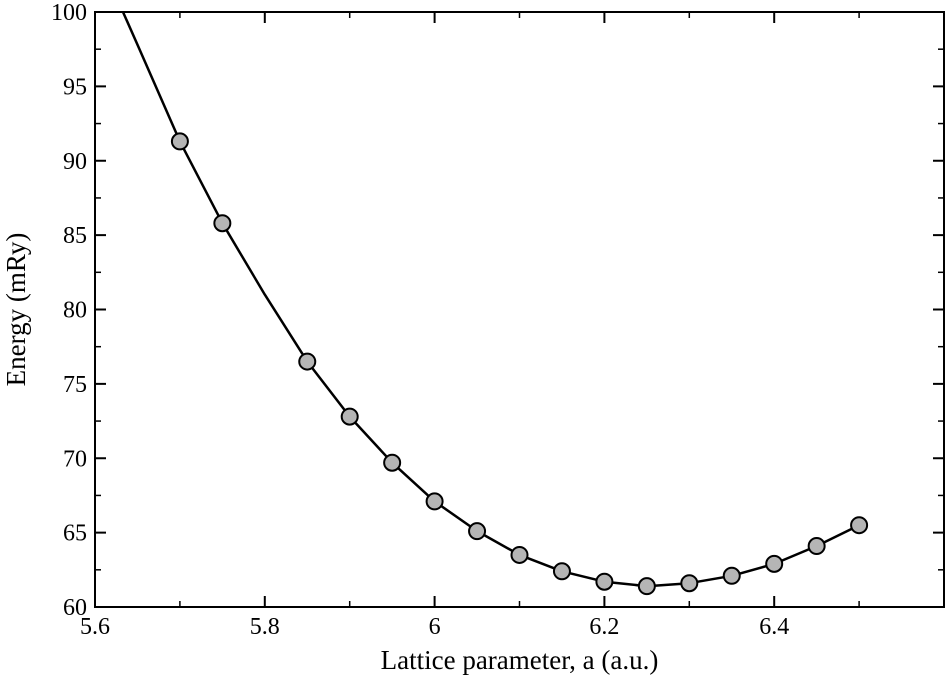  What do you see at coordinates (16, 310) in the screenshot?
I see `y-axis-title: Energy (mRy)` at bounding box center [16, 310].